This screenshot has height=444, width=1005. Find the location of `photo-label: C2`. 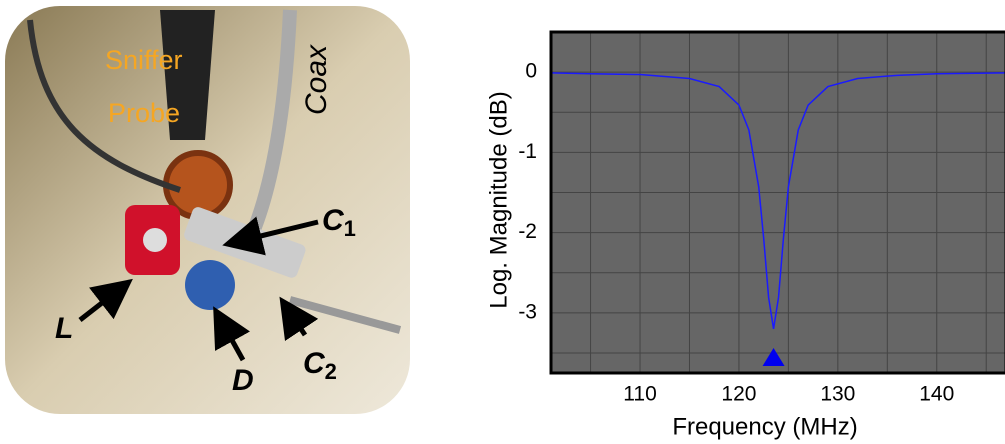

photo-label: C2 is located at coordinates (320, 365).